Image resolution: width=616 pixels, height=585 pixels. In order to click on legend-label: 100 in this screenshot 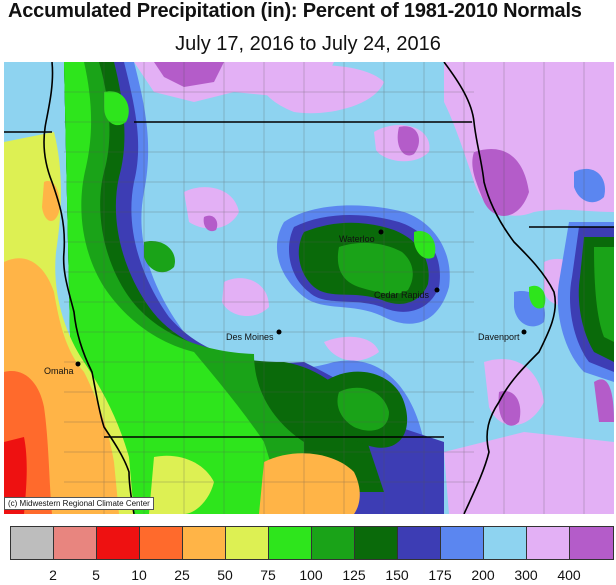, I will do `click(311, 575)`.